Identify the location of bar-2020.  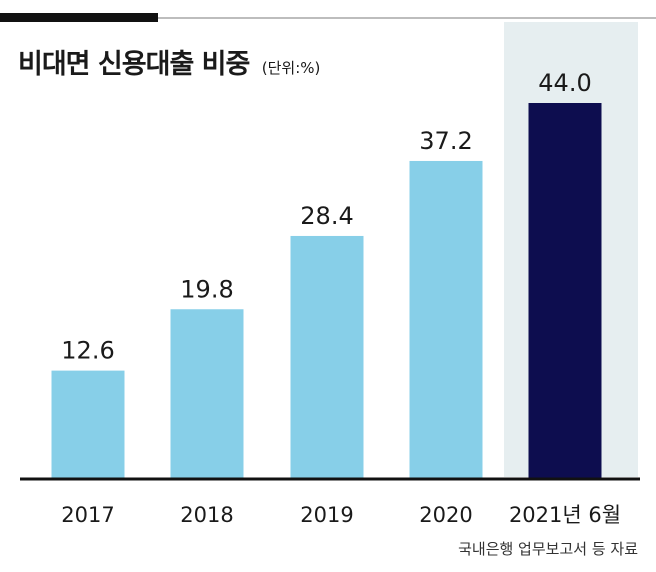
(446, 319).